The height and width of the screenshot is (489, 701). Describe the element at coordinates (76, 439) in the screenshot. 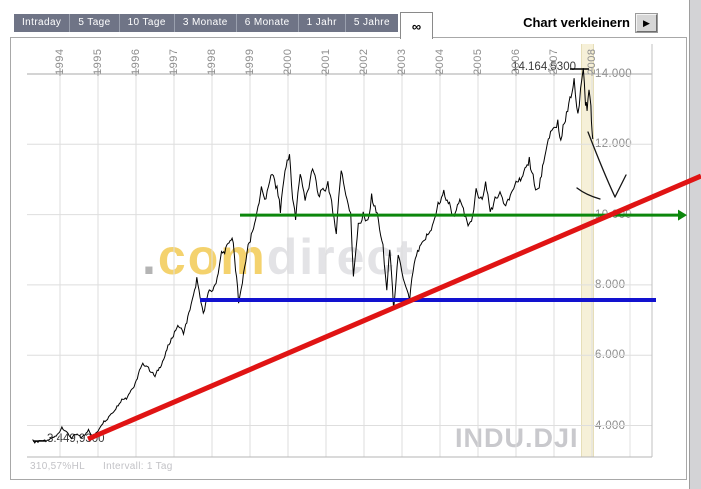

I see `low-value-label: 3.449,9300` at that location.